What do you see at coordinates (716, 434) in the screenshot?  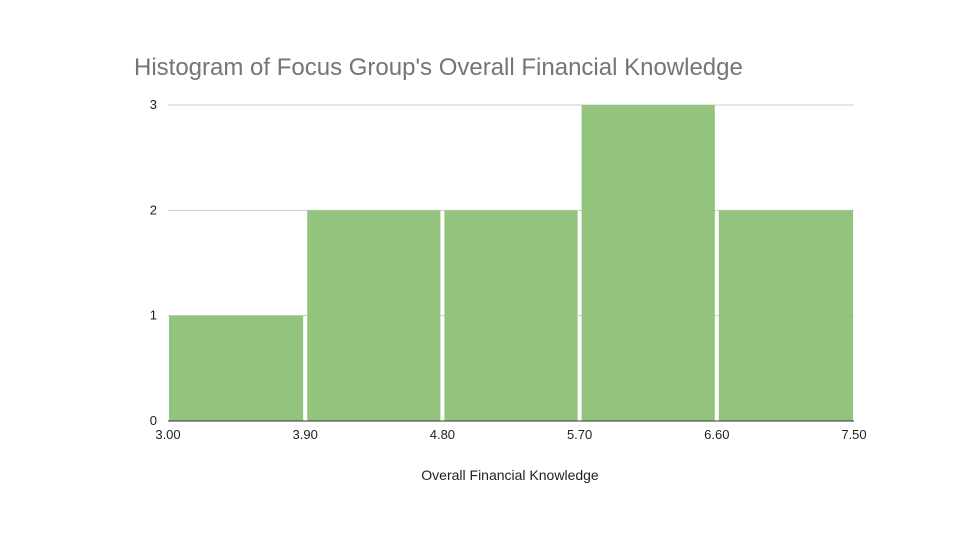 I see `x-tick-label: 6.60` at bounding box center [716, 434].